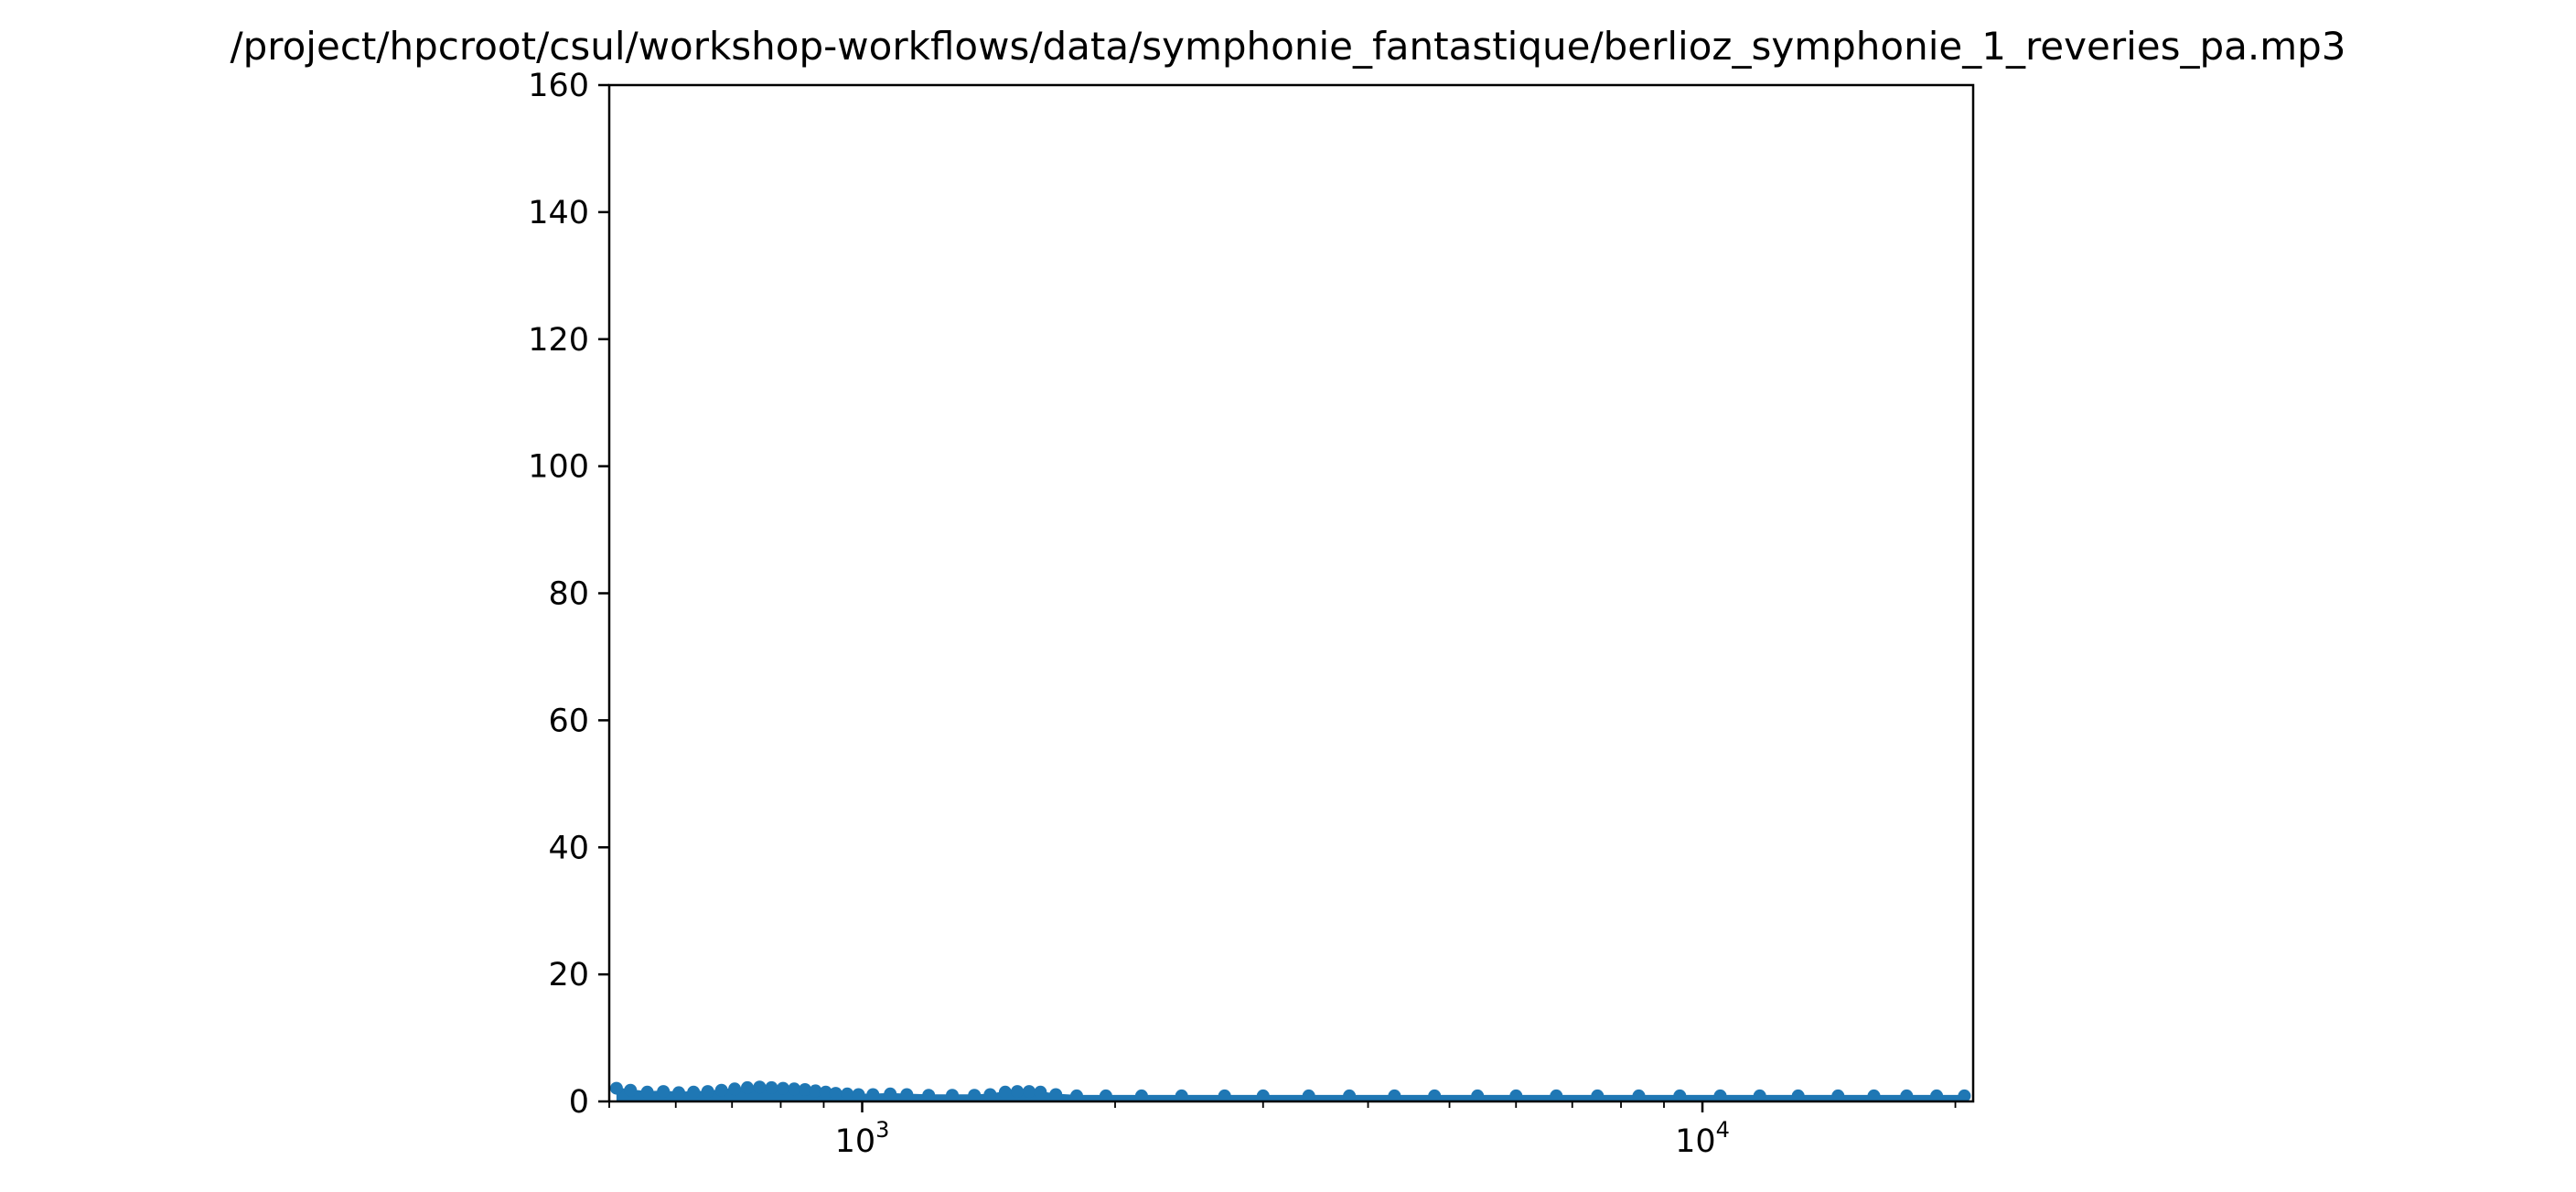  What do you see at coordinates (862, 1138) in the screenshot?
I see `x-tick-label: 10³` at bounding box center [862, 1138].